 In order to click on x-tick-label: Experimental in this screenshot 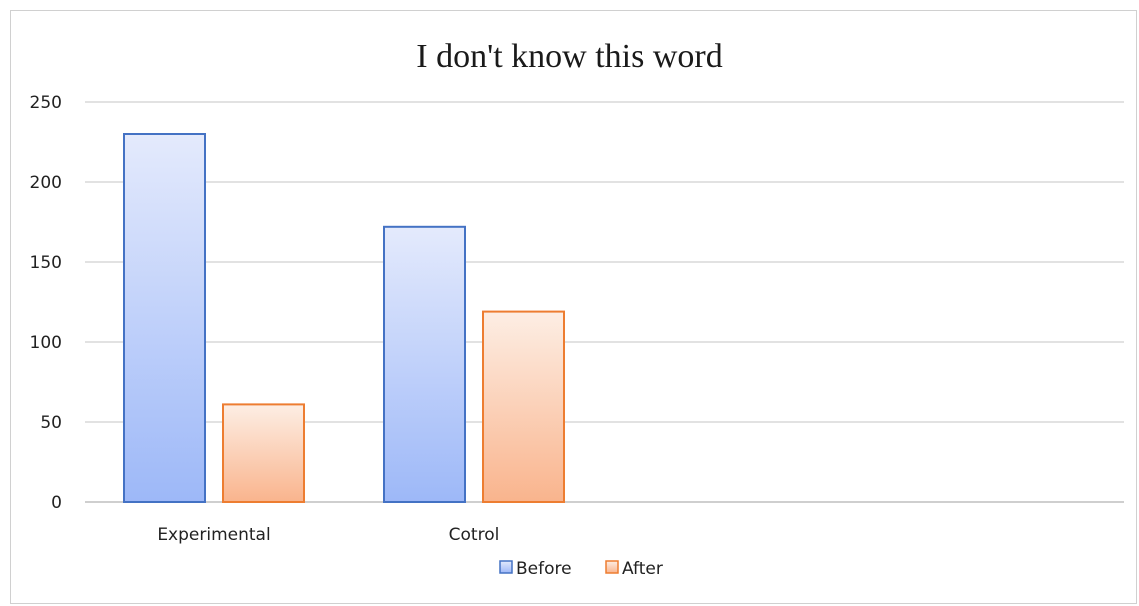, I will do `click(213, 535)`.